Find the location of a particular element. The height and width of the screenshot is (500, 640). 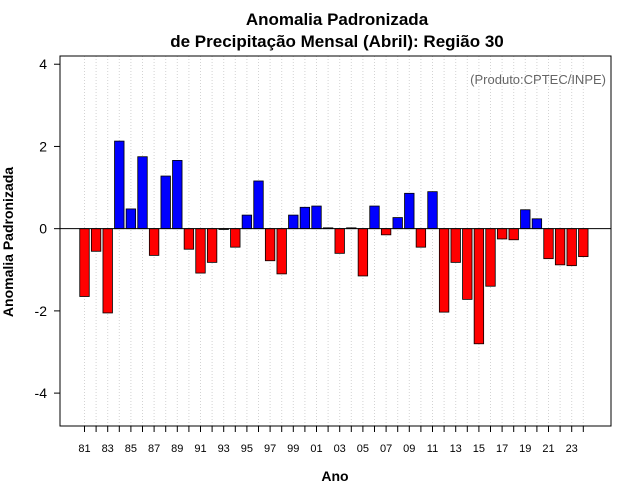

bar-2003 is located at coordinates (339, 241).